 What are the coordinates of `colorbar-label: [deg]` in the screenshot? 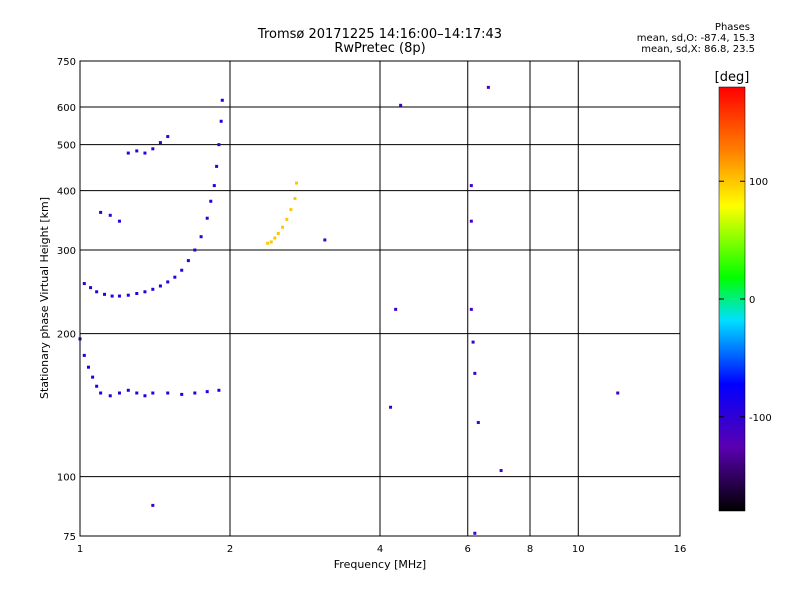 It's located at (732, 77).